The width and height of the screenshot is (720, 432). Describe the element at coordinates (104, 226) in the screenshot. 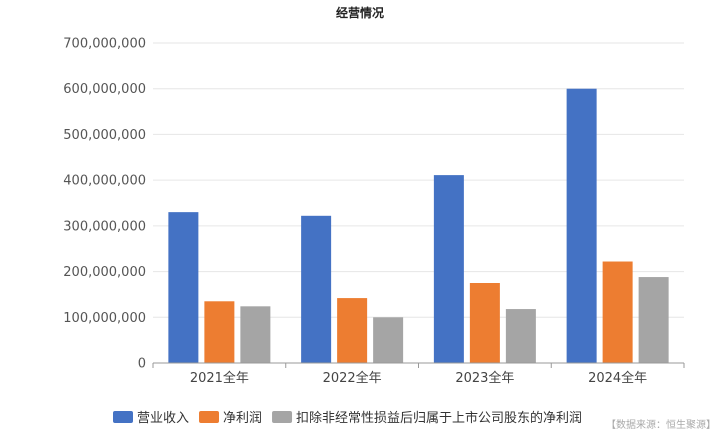

I see `y-tick-label: 300,000,000` at that location.